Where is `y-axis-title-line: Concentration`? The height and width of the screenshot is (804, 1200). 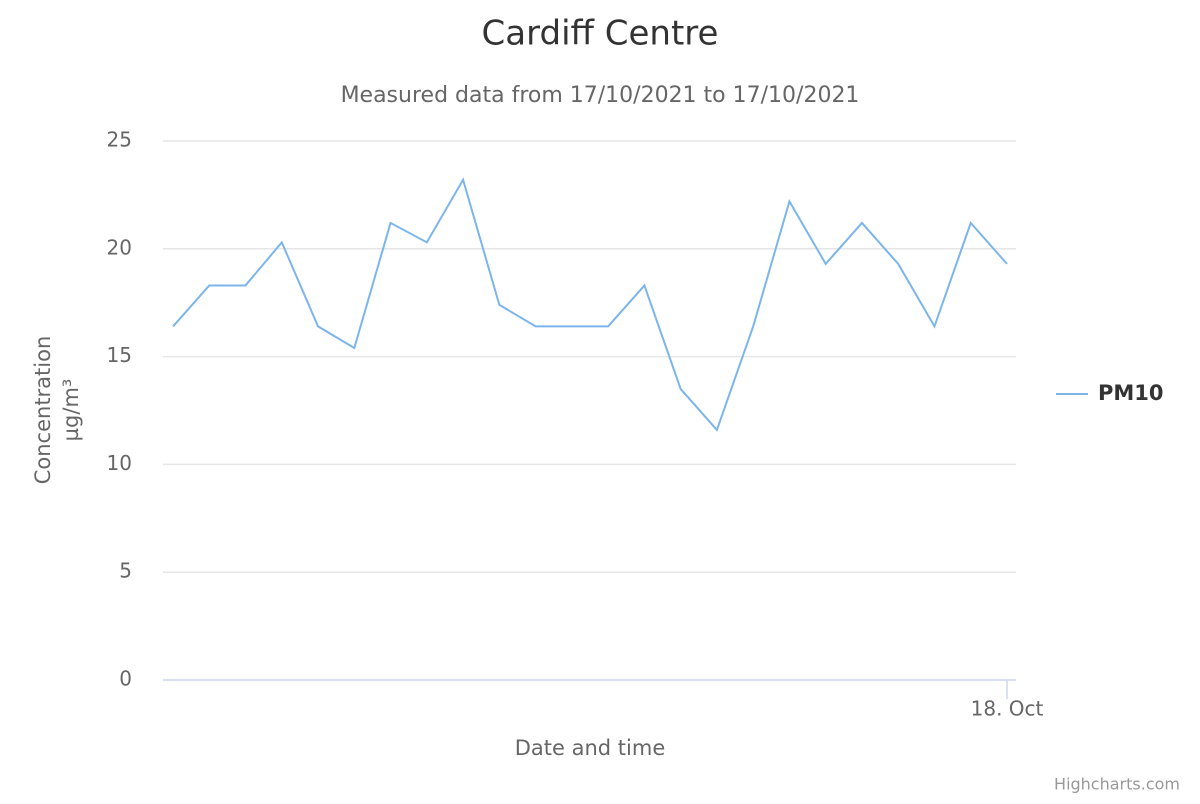 y-axis-title-line: Concentration is located at coordinates (43, 410).